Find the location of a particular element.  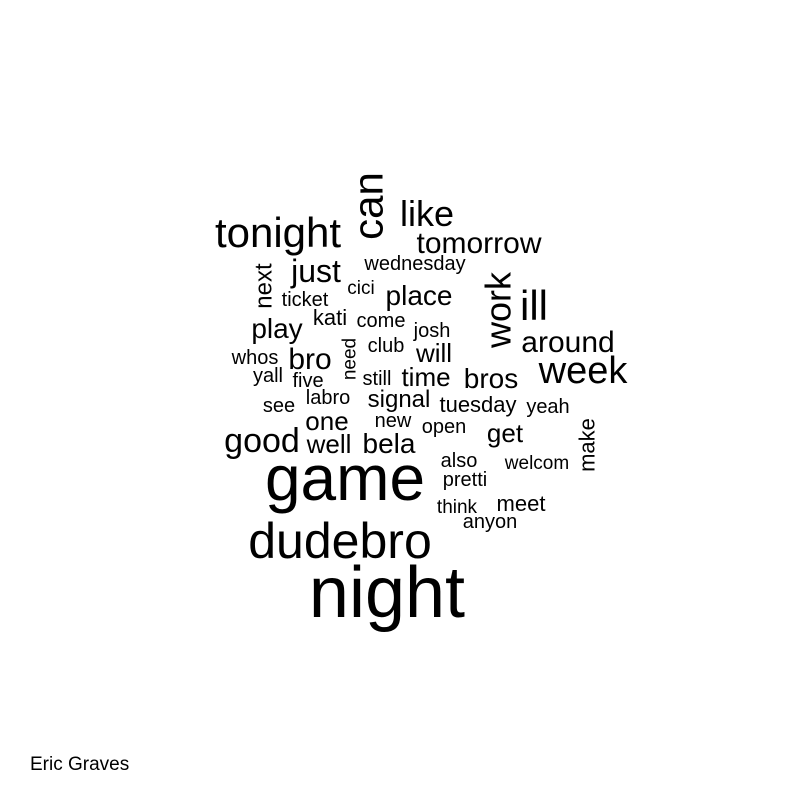

word-yeah: yeah is located at coordinates (547, 407).